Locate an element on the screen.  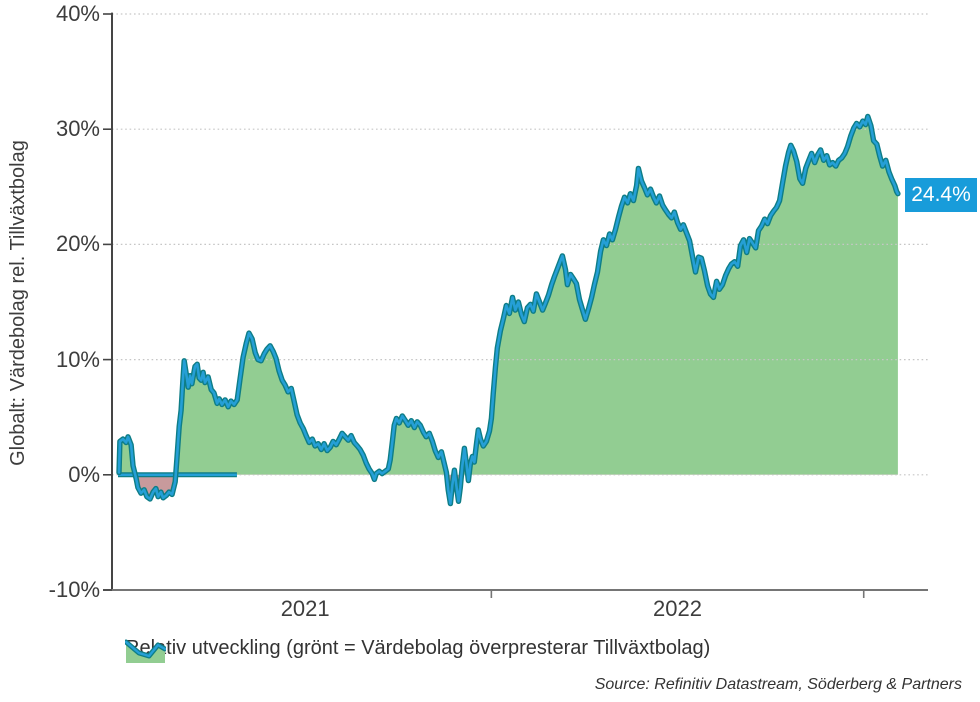
x-tick-label-2022: 2022 is located at coordinates (678, 608).